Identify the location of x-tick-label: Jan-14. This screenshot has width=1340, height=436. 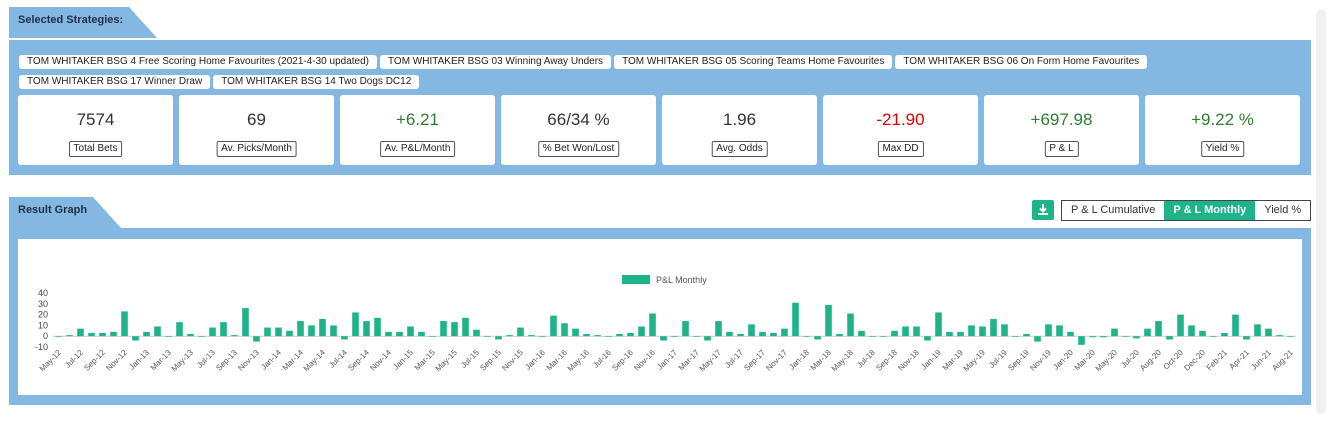
(271, 360).